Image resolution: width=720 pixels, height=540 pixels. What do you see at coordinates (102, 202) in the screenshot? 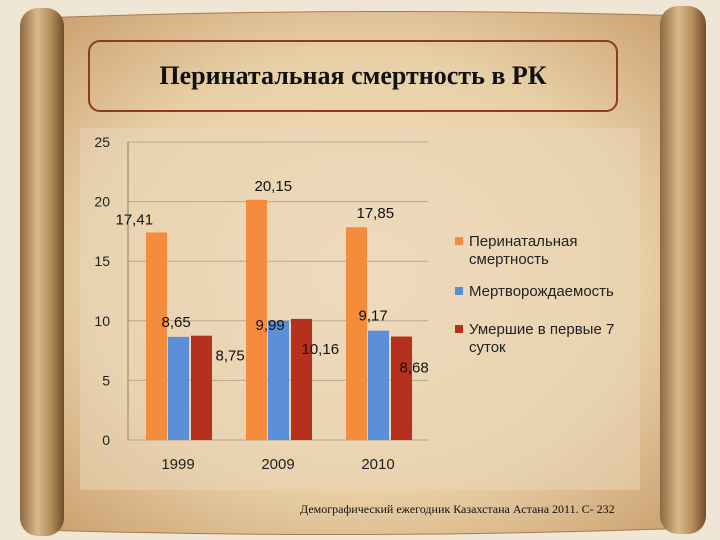
I see `y-tick-label: 20` at bounding box center [102, 202].